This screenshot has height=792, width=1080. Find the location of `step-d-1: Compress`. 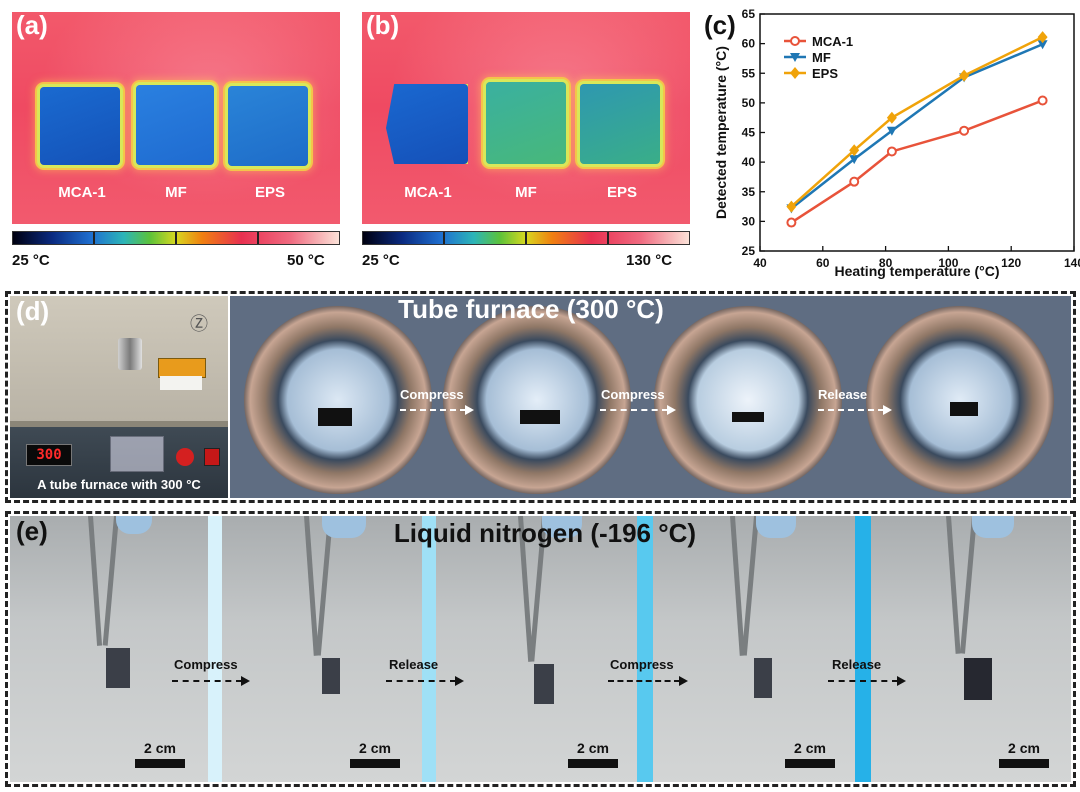

step-d-1: Compress is located at coordinates (432, 394).